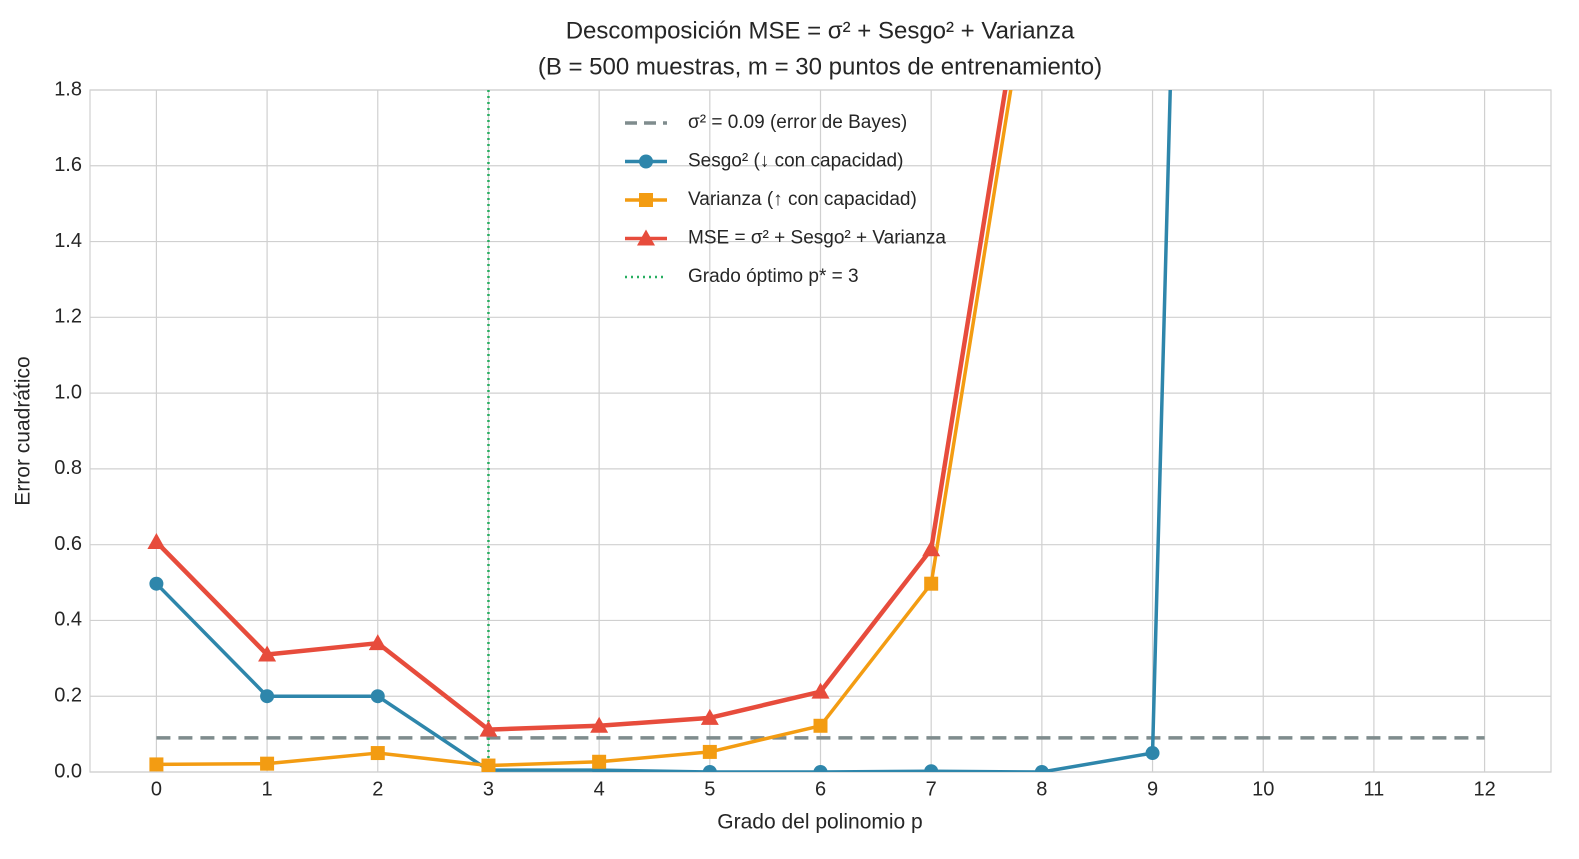 This screenshot has height=859, width=1579. I want to click on legend-label: σ² = 0.09 (error de Bayes), so click(797, 122).